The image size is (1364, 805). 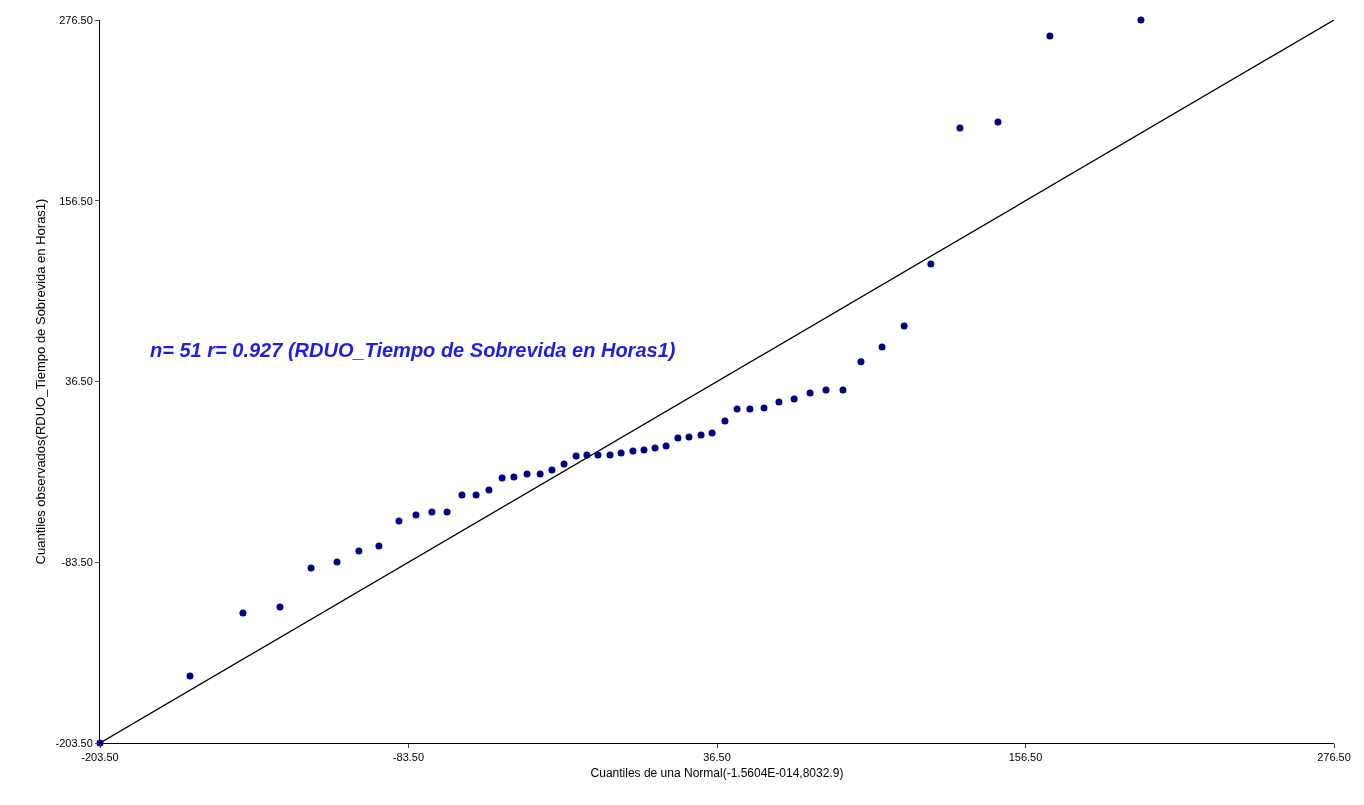 I want to click on x-axis-title: Cuantiles de una Normal(-1.5604E-014,8032.9), so click(x=717, y=773).